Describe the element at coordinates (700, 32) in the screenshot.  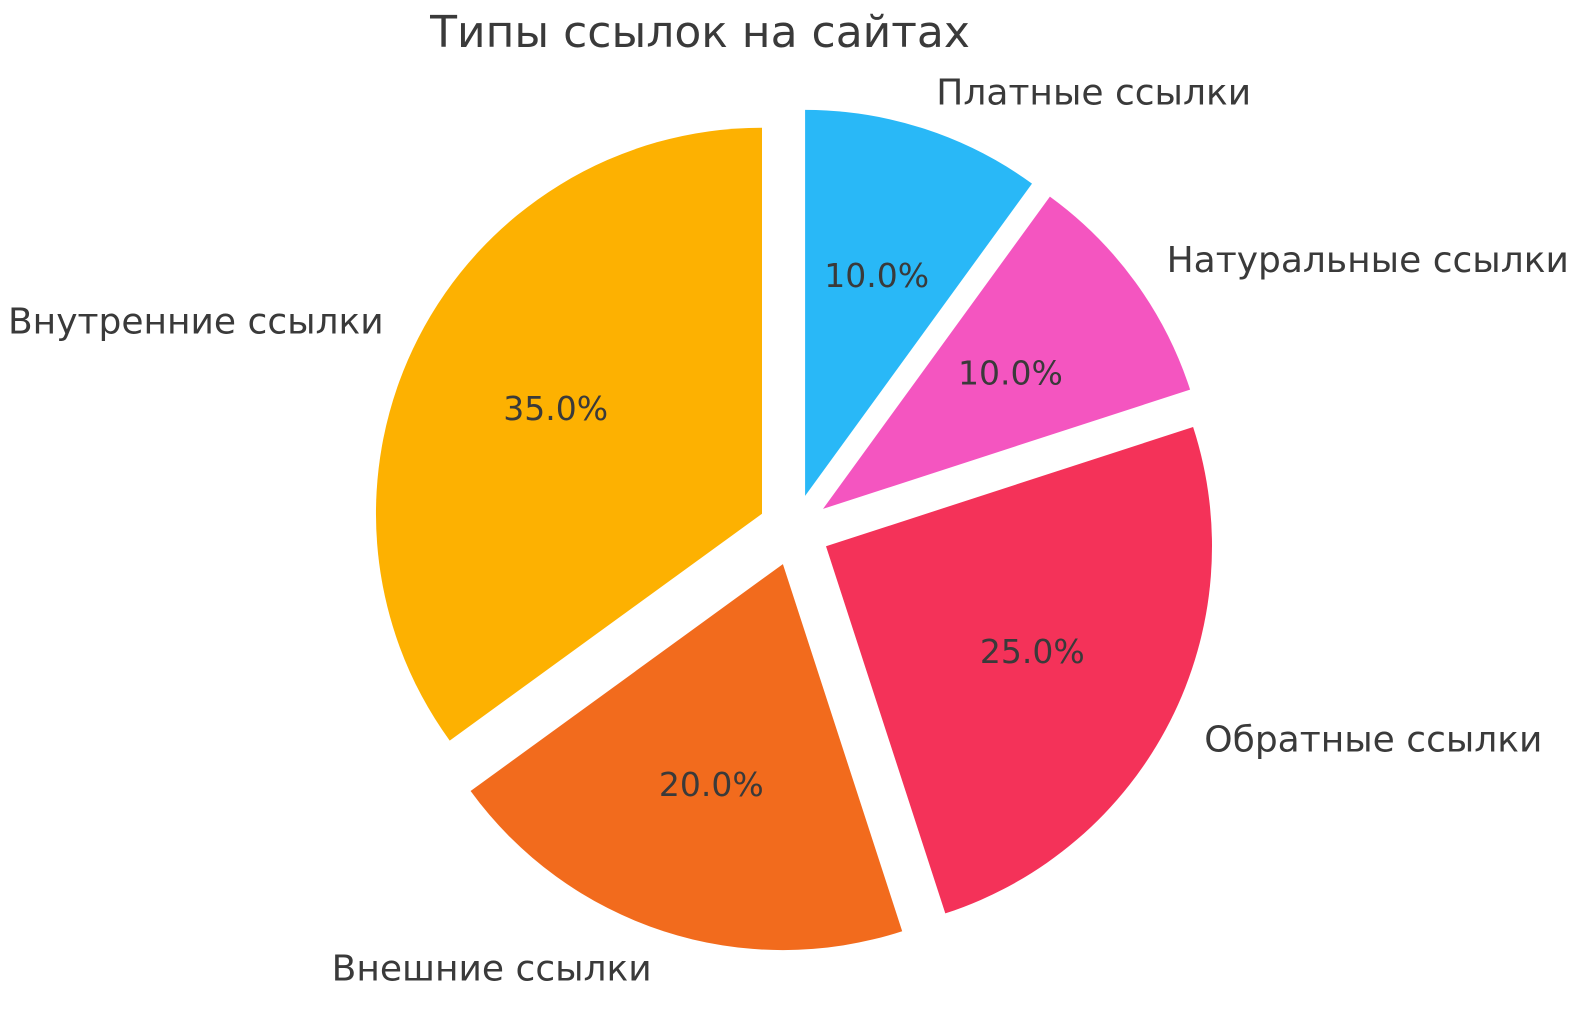
I see `chart-title: Типы ссылок на сайтах` at that location.